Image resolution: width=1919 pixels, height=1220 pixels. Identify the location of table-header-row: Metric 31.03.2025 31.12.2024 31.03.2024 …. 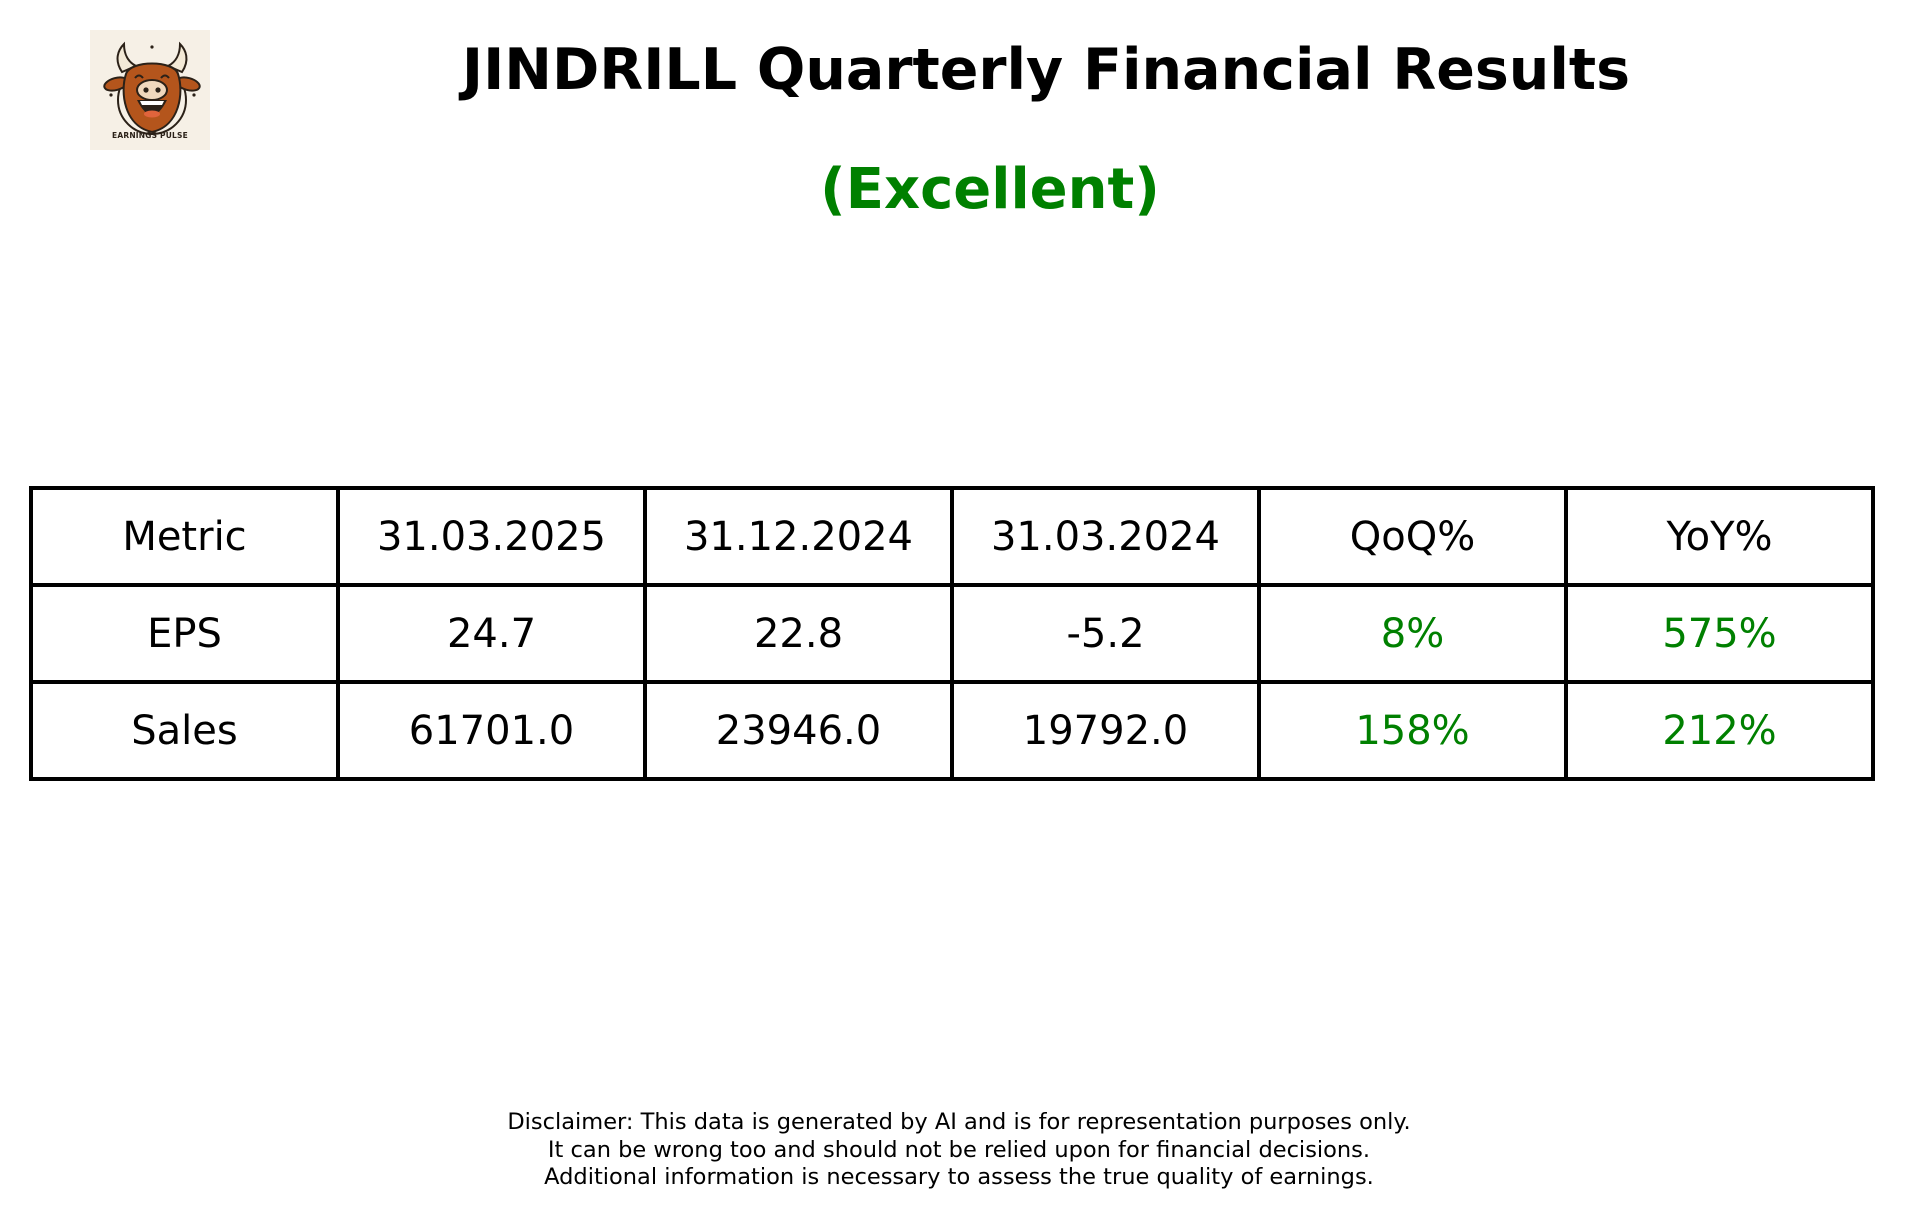
(952, 536).